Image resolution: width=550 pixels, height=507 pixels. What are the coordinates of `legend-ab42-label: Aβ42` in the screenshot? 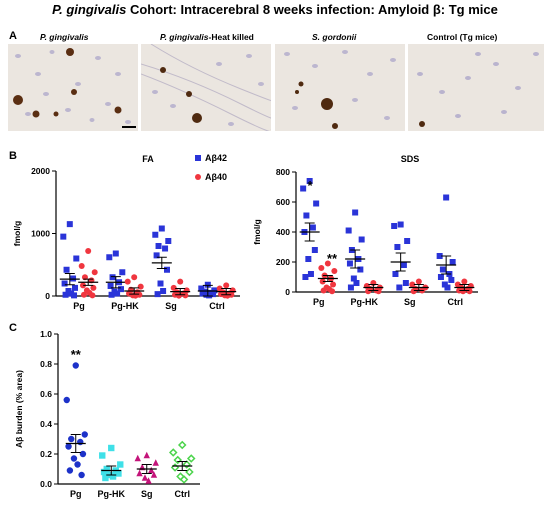 It's located at (216, 158).